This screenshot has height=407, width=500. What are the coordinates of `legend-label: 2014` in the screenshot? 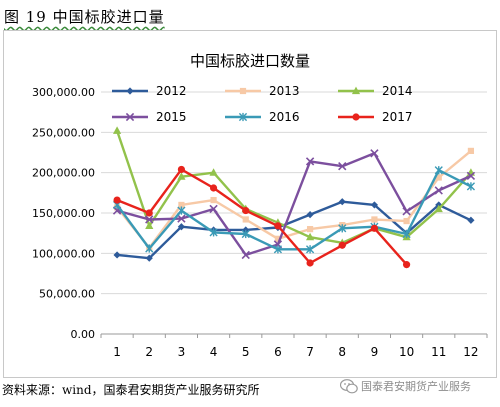 It's located at (397, 91).